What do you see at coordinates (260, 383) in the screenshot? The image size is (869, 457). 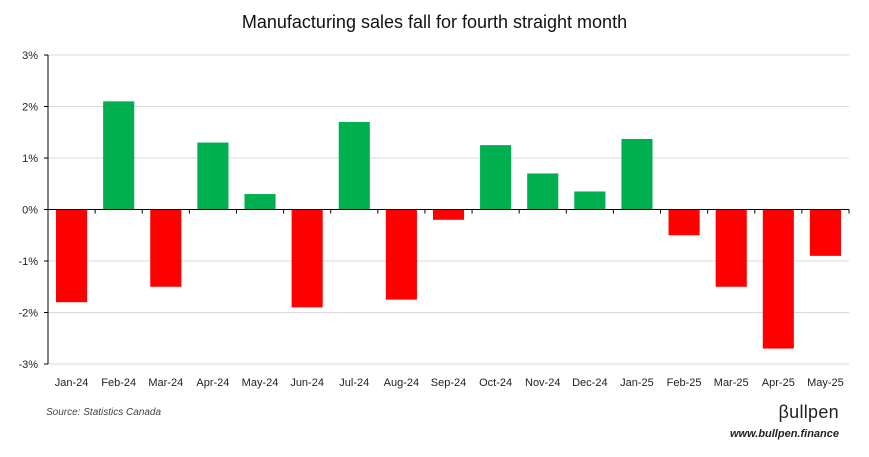 I see `x-tick-label: May-24` at bounding box center [260, 383].